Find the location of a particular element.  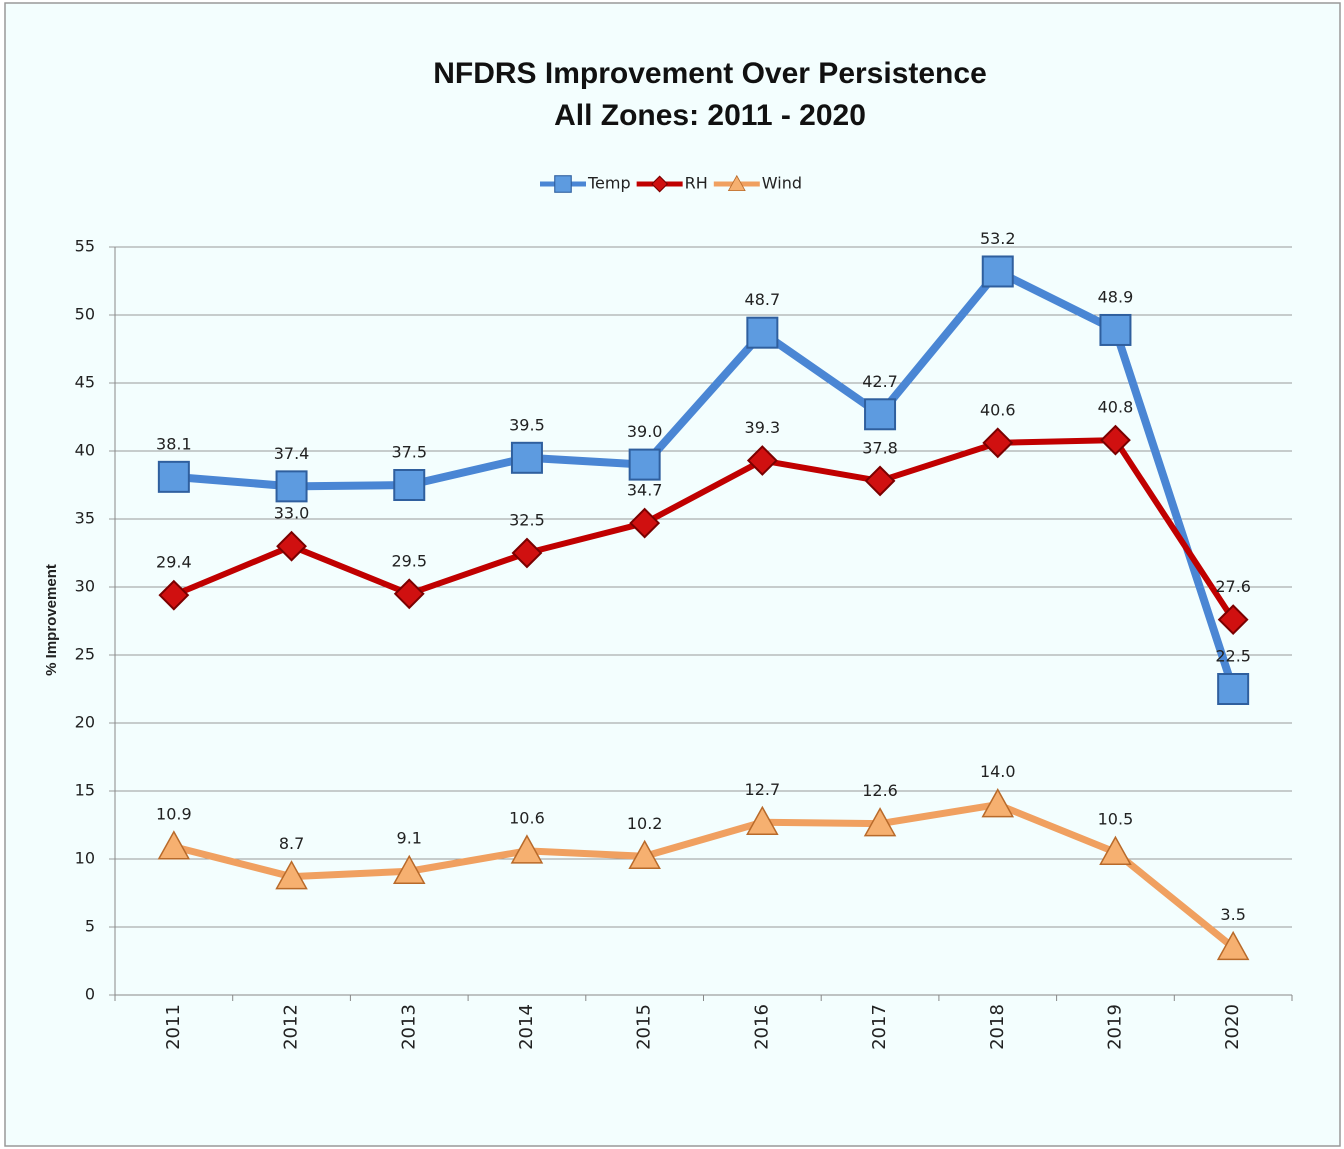

data-label: 34.7 is located at coordinates (645, 490).